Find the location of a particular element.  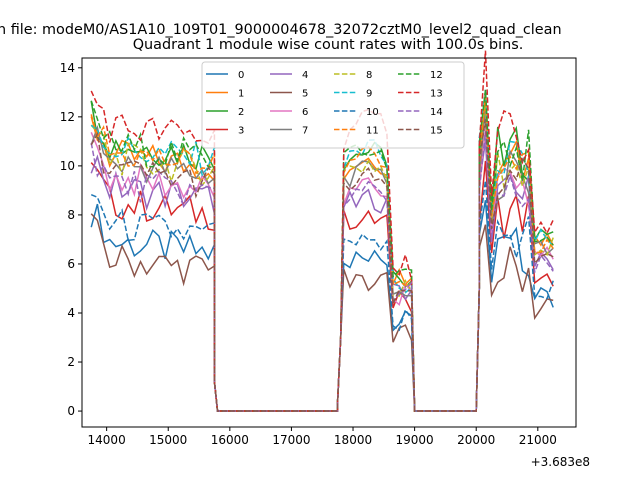

legend-label-14: 14 is located at coordinates (436, 112).